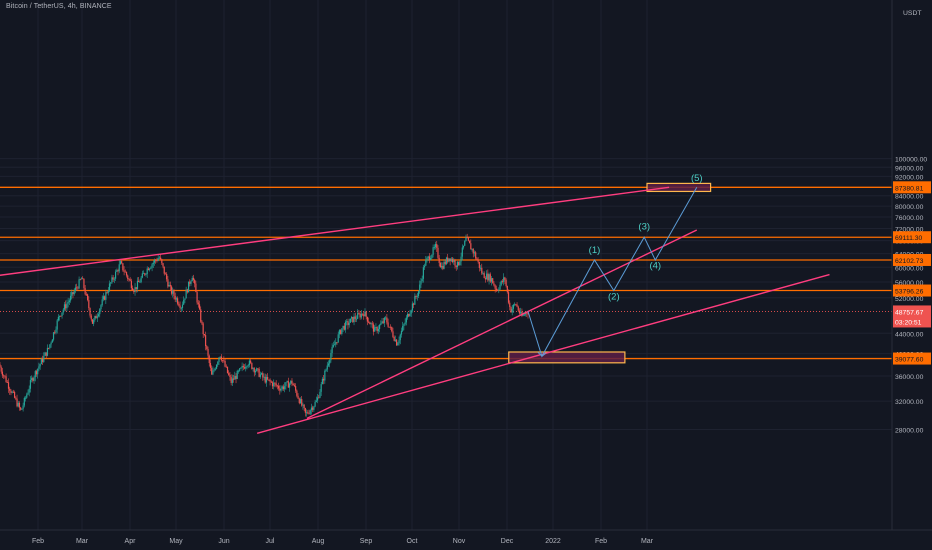  I want to click on symbol-title: Bitcoin / TetherUS, 4h, BINANCE, so click(59, 6).